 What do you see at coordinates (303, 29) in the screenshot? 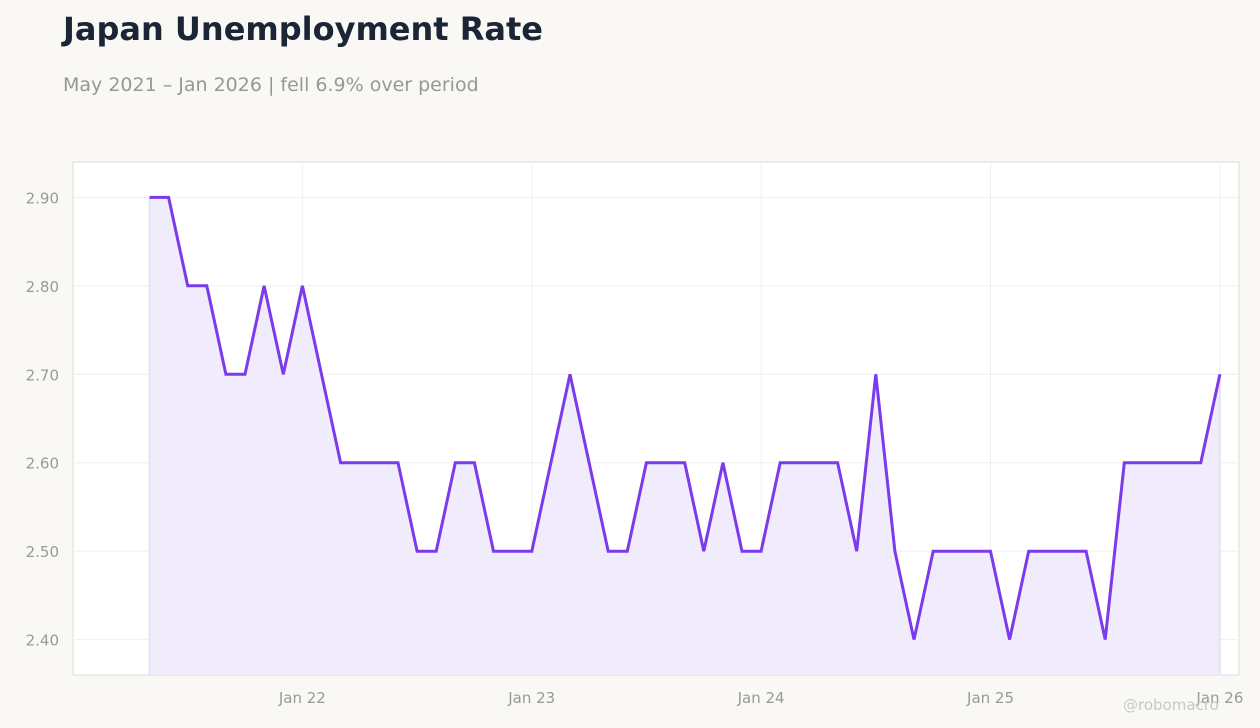
I see `chart-title: Japan Unemployment Rate` at bounding box center [303, 29].